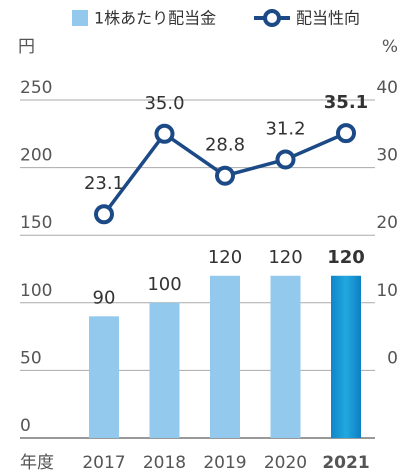 The image size is (404, 475). What do you see at coordinates (285, 128) in the screenshot?
I see `line-label: 31.2` at bounding box center [285, 128].